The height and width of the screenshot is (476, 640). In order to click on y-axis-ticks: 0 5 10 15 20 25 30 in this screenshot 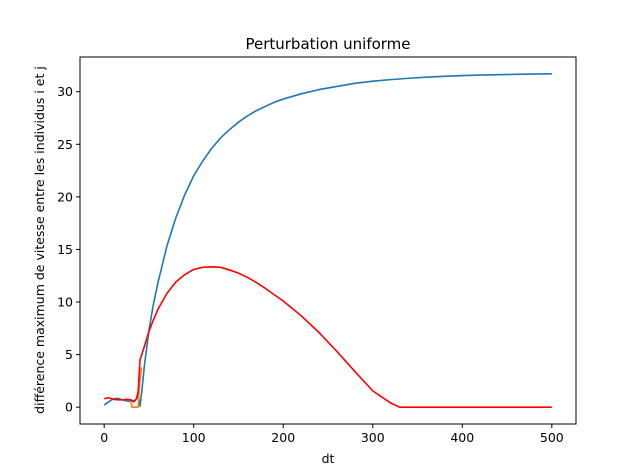, I will do `click(68, 249)`.